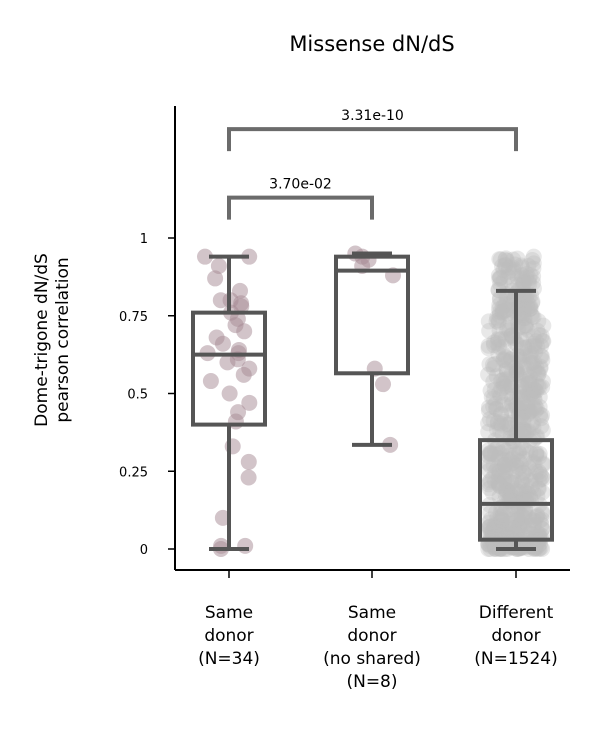 This screenshot has width=606, height=737. I want to click on x-tick-label-line: Same, so click(229, 613).